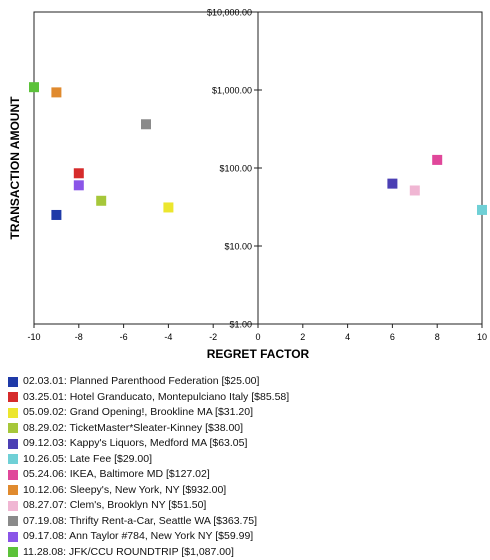  I want to click on legend-item: 10.26.05: Late Fee [$29.00], so click(148, 460).